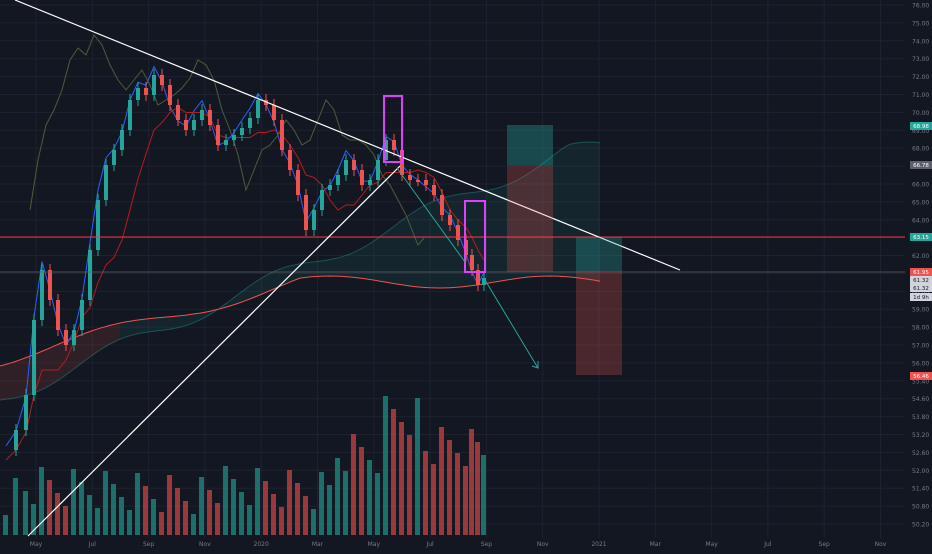 The width and height of the screenshot is (932, 554). Describe the element at coordinates (530, 145) in the screenshot. I see `position-profit-zone` at that location.